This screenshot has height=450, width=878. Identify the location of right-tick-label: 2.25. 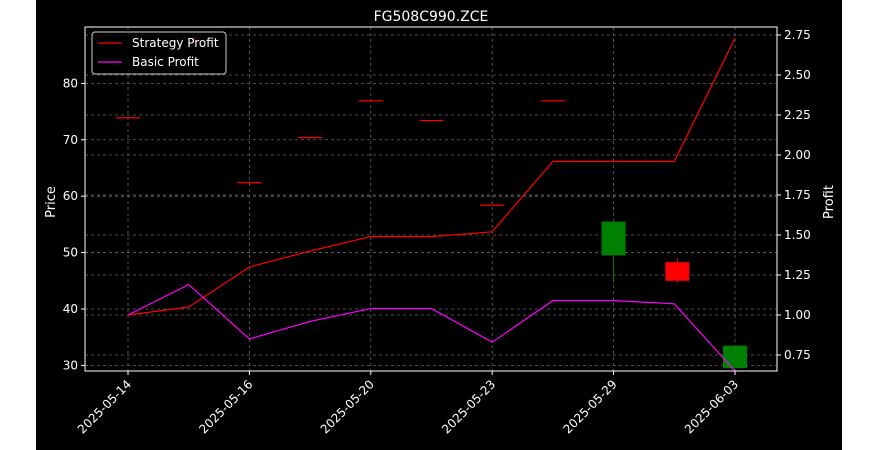
(797, 115).